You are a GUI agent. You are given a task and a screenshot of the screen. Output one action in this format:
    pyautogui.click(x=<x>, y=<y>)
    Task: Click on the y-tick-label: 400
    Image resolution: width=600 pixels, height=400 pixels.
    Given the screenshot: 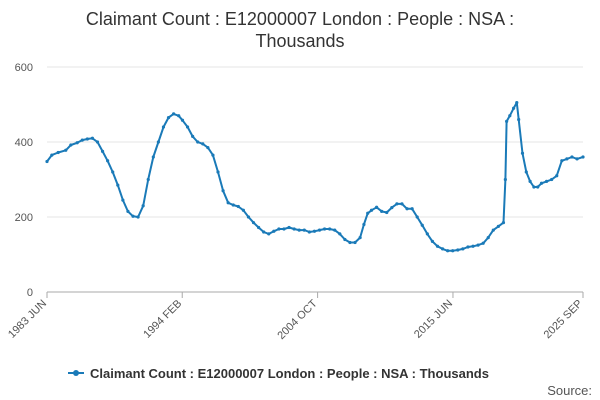 What is the action you would take?
    pyautogui.click(x=24, y=143)
    